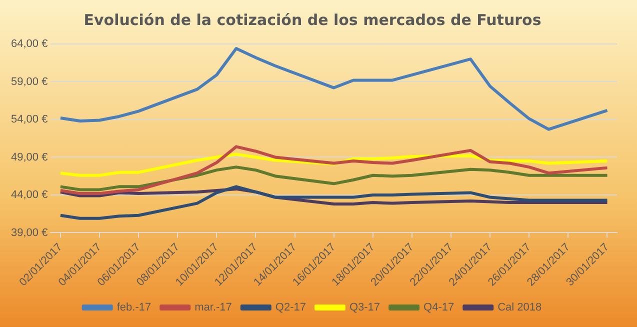 The height and width of the screenshot is (327, 637). I want to click on y-tick-label: 59,00 €, so click(29, 82).